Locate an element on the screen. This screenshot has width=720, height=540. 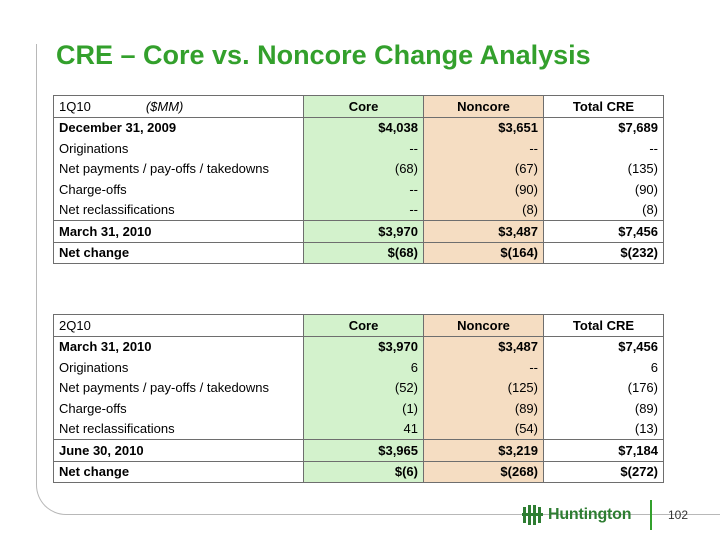
cell-core: 6 is located at coordinates (363, 367).